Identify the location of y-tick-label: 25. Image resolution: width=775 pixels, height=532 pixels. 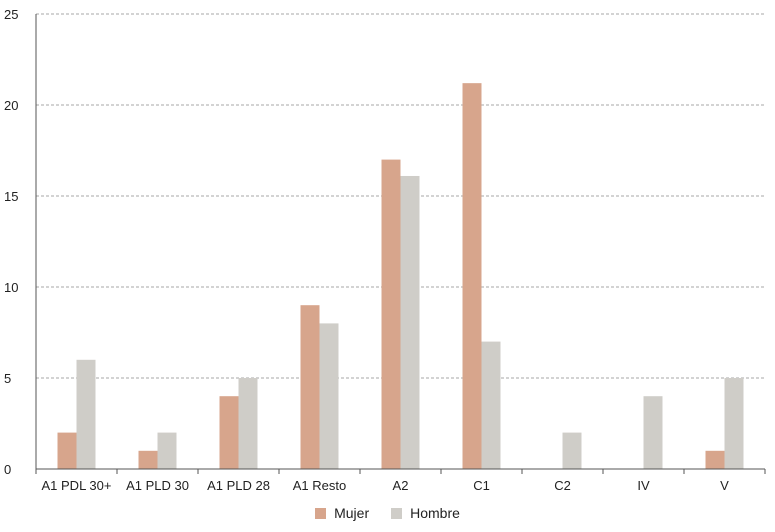
(11, 14).